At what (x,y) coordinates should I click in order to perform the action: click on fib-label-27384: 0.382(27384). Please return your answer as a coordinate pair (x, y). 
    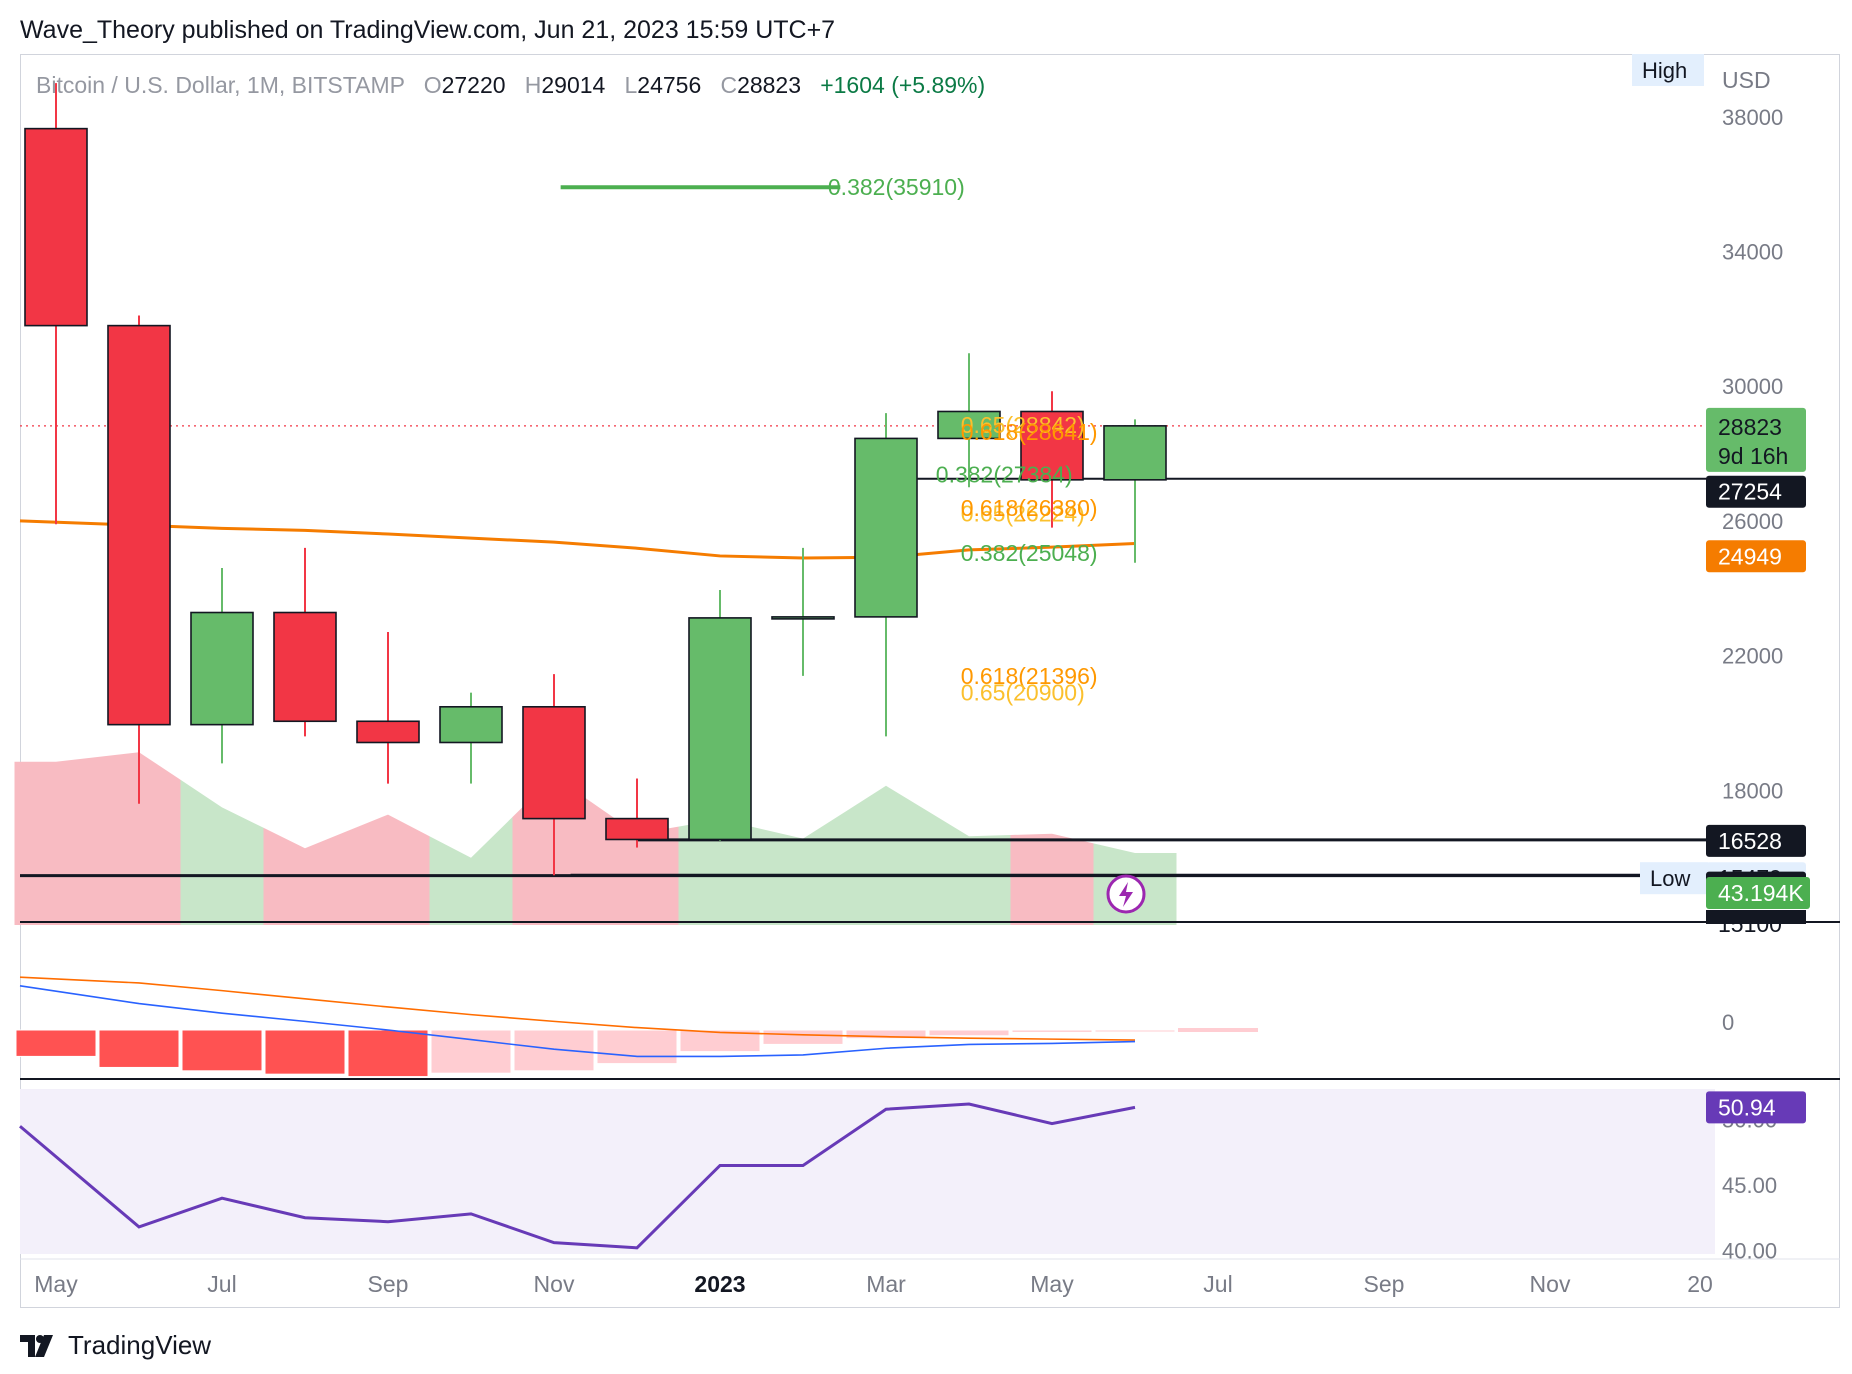
    Looking at the image, I should click on (1004, 474).